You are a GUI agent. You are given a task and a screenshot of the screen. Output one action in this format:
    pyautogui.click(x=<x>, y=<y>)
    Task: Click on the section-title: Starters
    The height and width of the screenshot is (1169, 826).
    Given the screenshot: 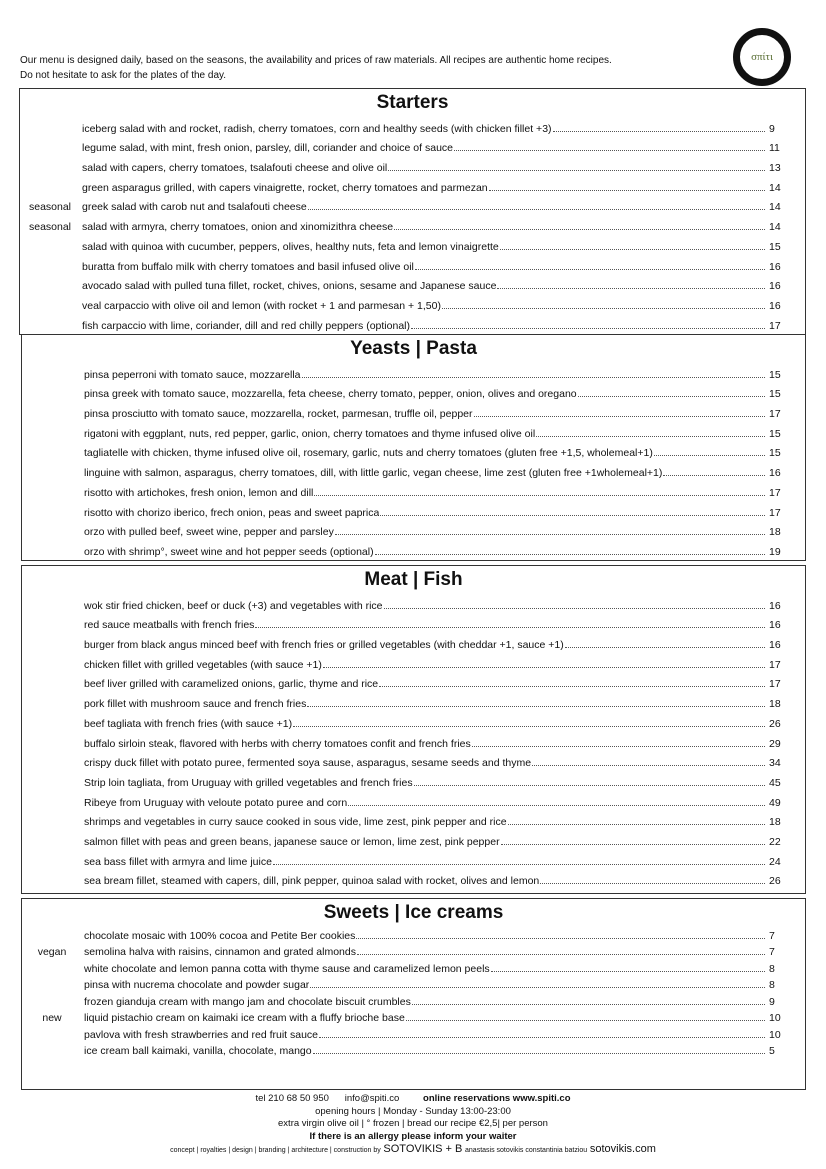 What is the action you would take?
    pyautogui.click(x=412, y=102)
    